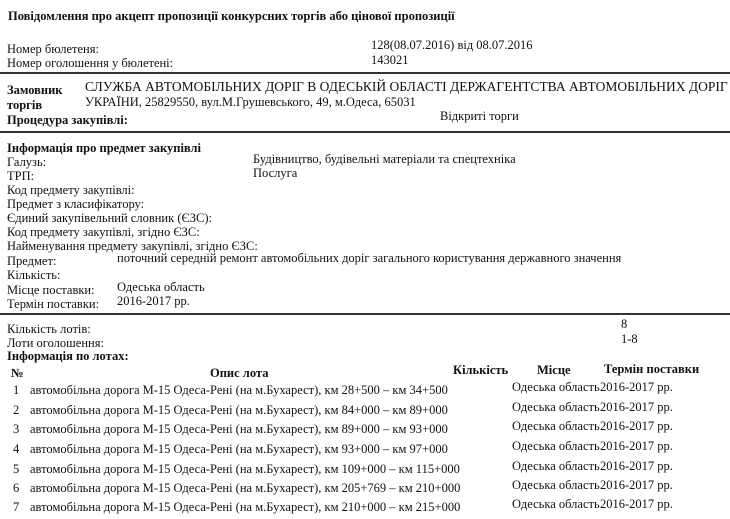 The image size is (730, 519). What do you see at coordinates (109, 218) in the screenshot?
I see `ezs-label: Єдиний закупівельний словник (ЄЗС):` at bounding box center [109, 218].